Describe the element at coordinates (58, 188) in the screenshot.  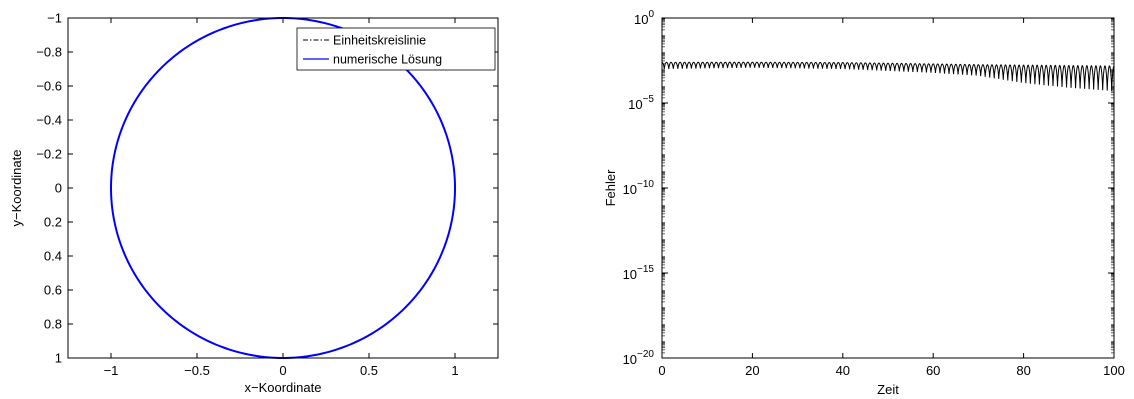
I see `y-tick-label: 0` at that location.